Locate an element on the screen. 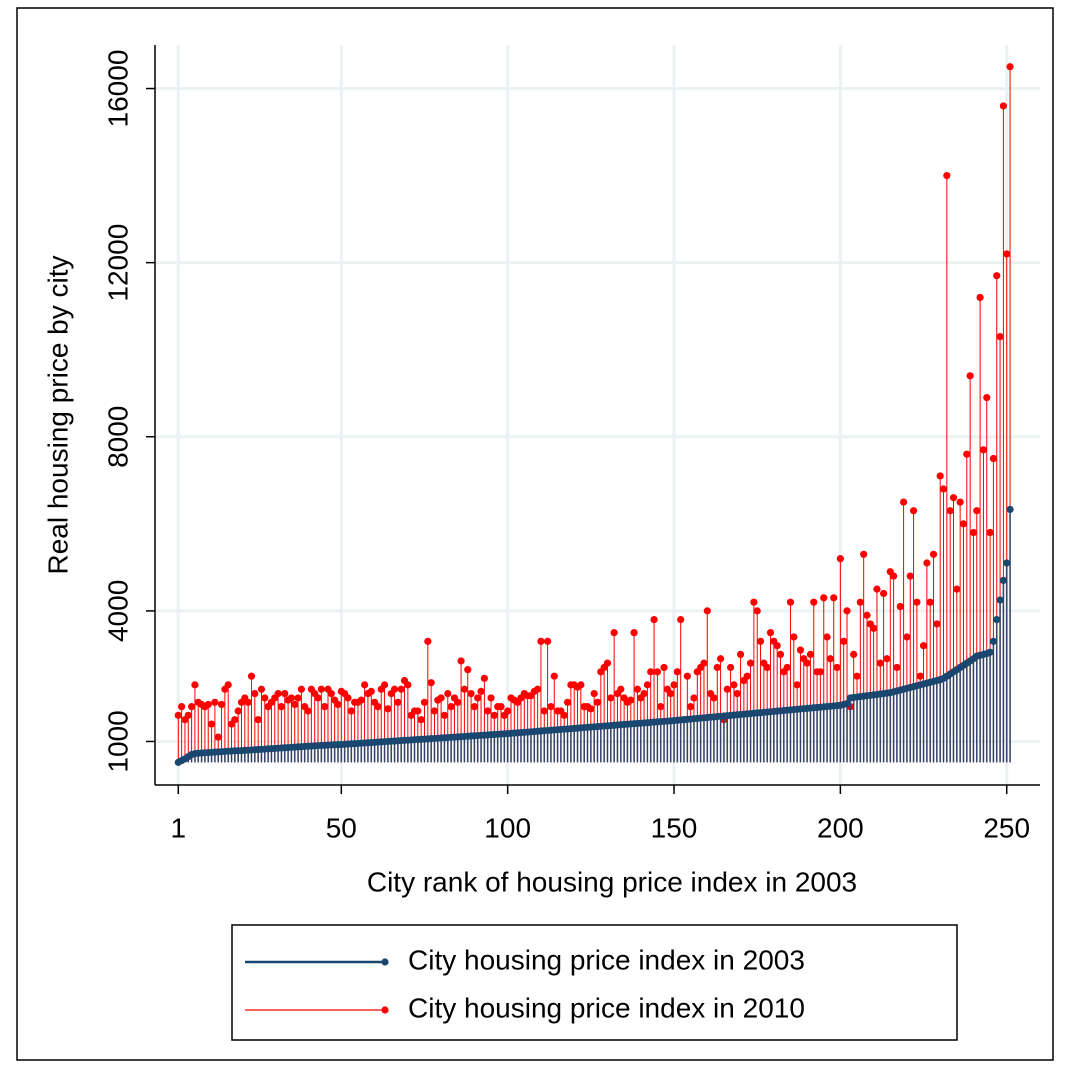 The width and height of the screenshot is (1071, 1072). x-tick-label: 200 is located at coordinates (840, 827).